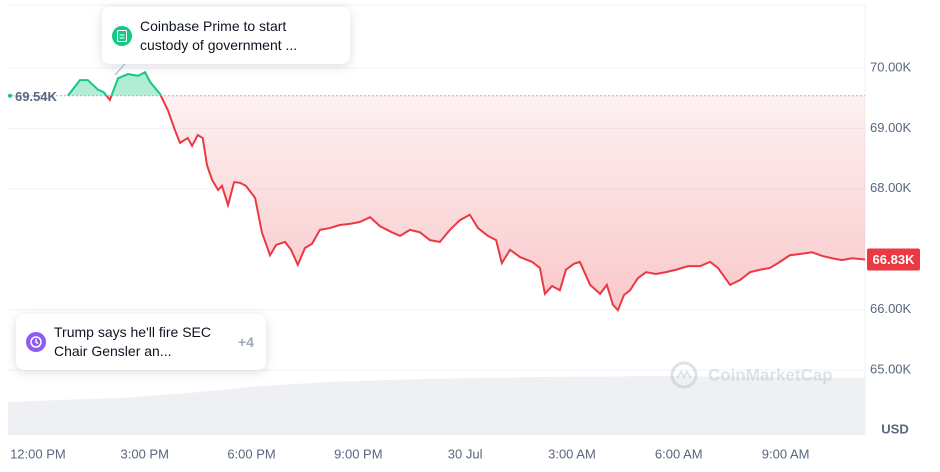  I want to click on watermark-text: CoinMarketCap, so click(770, 374).